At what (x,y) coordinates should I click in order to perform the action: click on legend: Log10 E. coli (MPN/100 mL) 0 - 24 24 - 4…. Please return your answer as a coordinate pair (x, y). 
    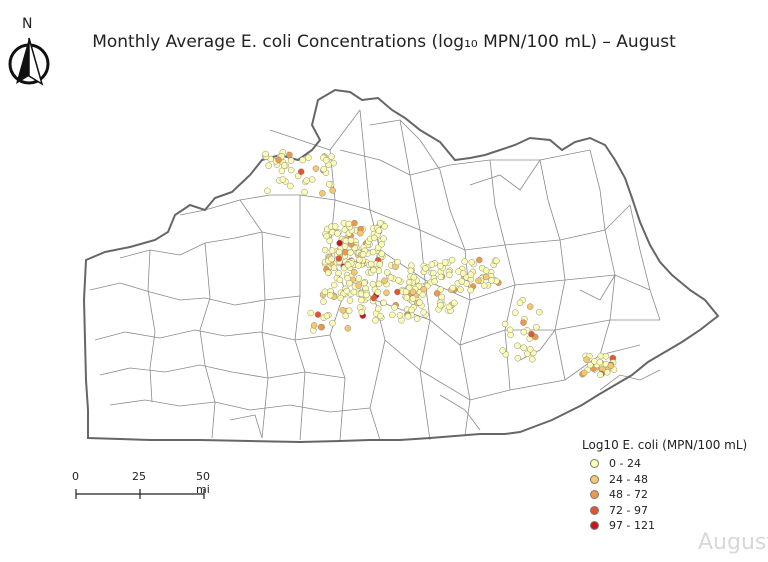
    Looking at the image, I should click on (672, 486).